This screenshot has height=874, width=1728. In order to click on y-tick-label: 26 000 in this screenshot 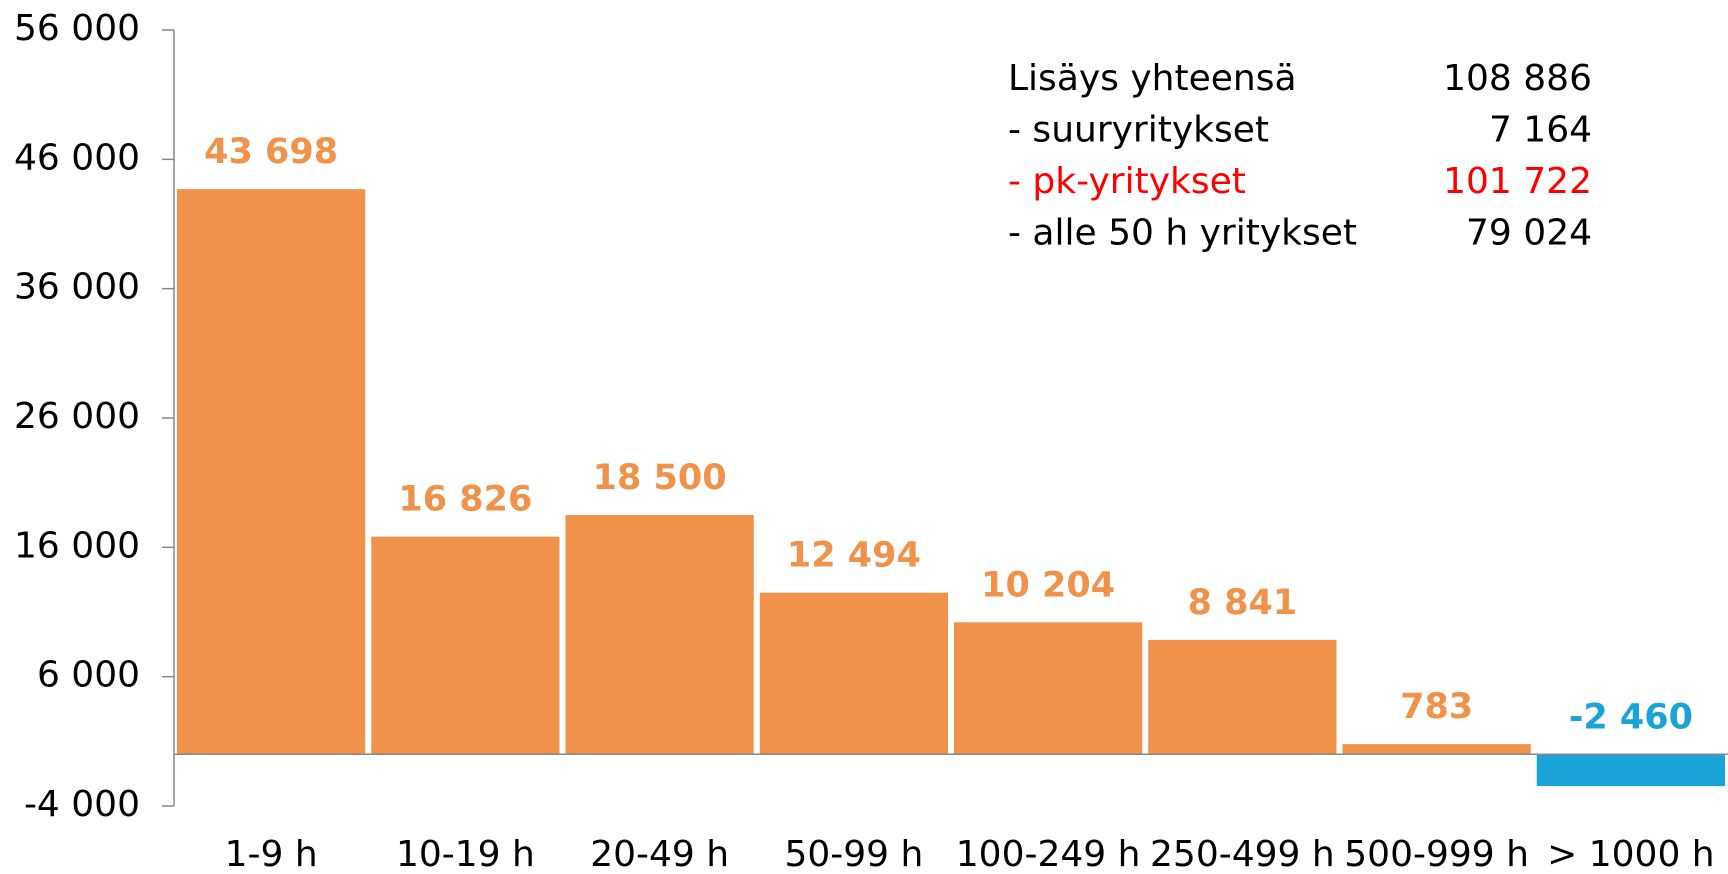, I will do `click(77, 416)`.